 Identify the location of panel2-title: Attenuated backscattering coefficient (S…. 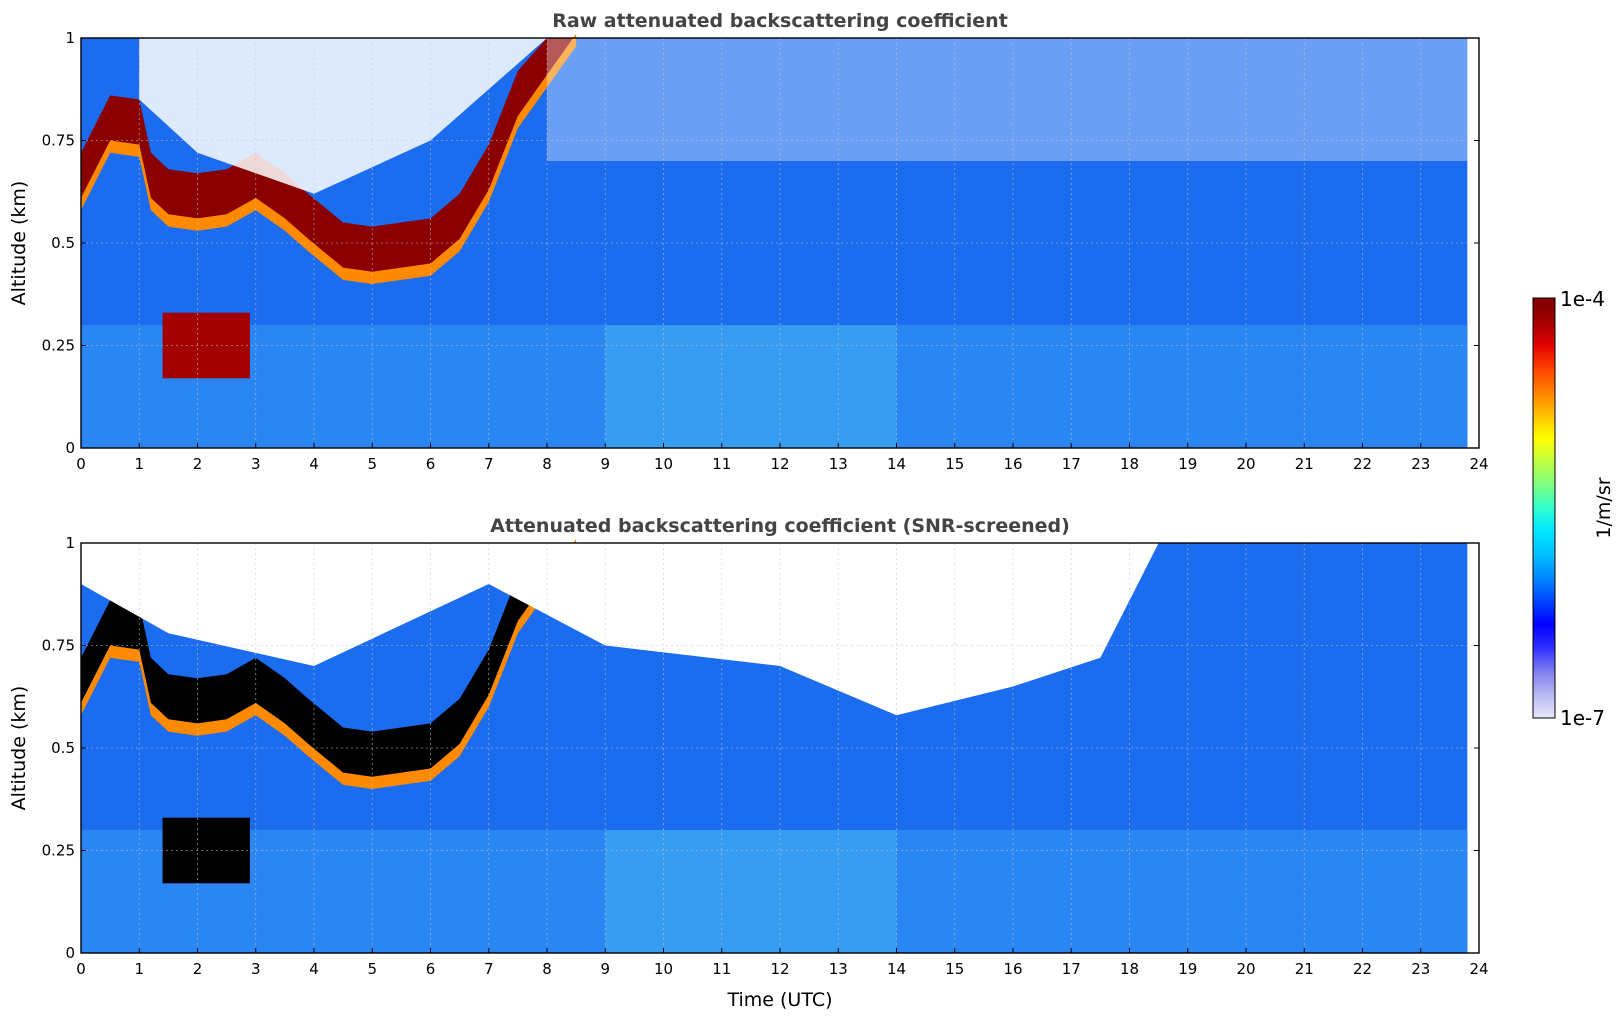
(780, 526).